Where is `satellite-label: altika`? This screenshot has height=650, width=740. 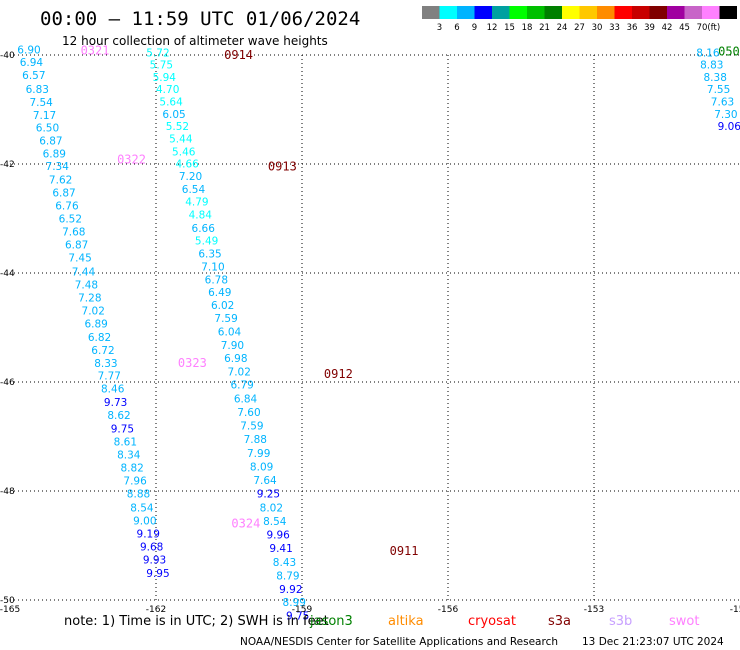
satellite-label: altika is located at coordinates (406, 621).